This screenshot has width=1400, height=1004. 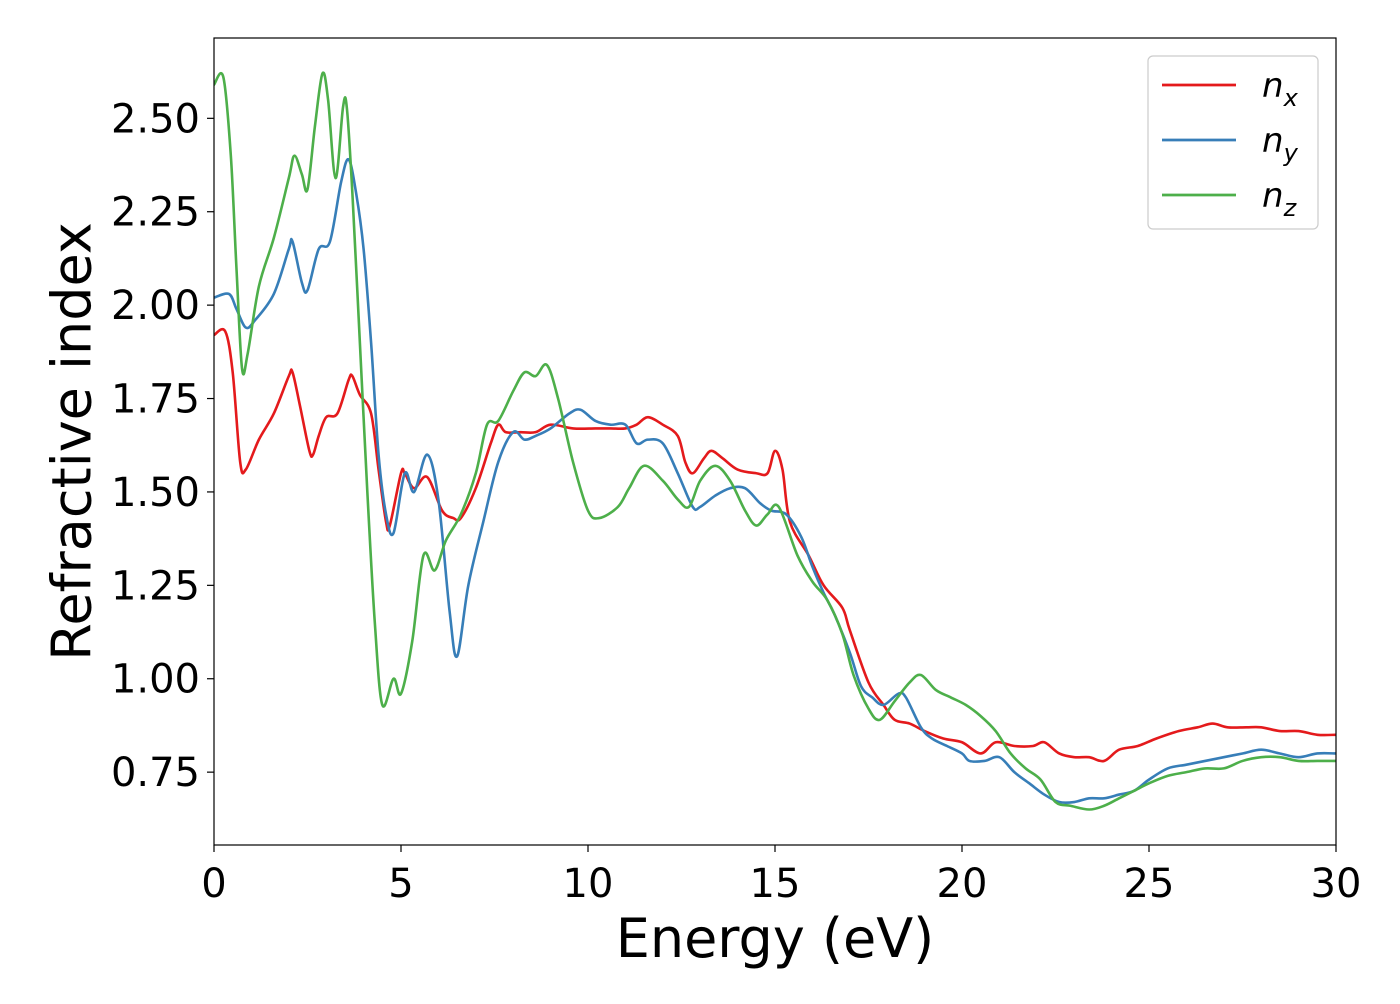 What do you see at coordinates (775, 884) in the screenshot?
I see `x-tick-label: 15` at bounding box center [775, 884].